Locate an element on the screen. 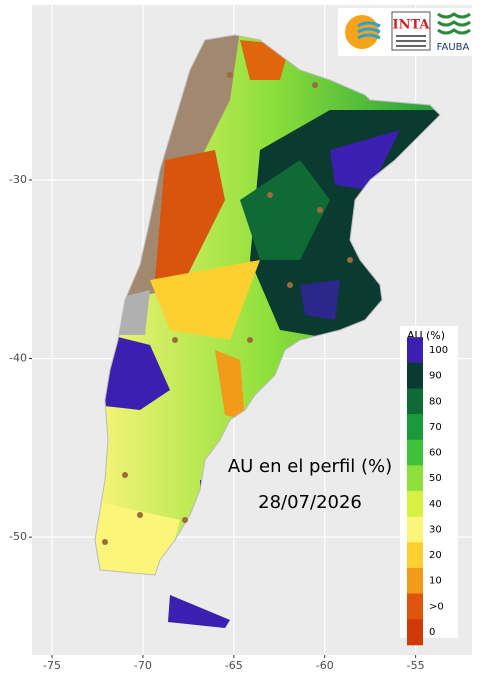  legend-label: 40 is located at coordinates (435, 504).